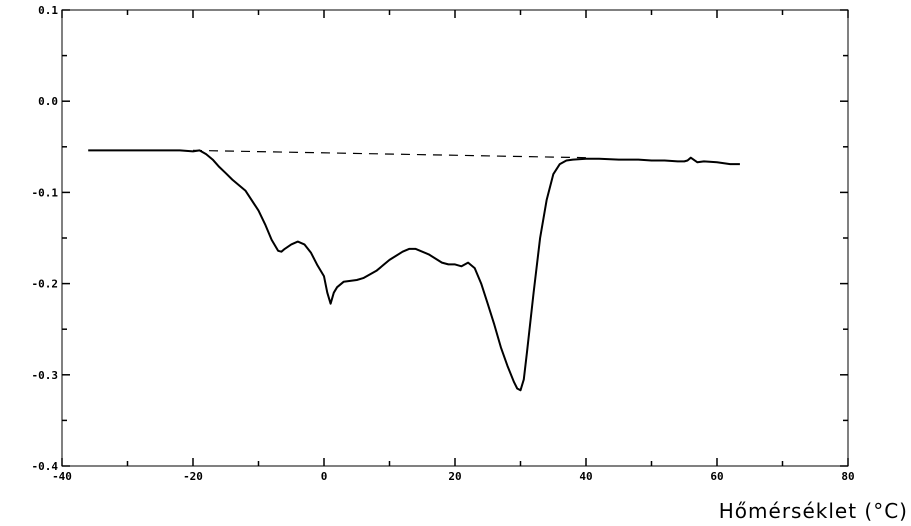 The image size is (911, 526). I want to click on x-tick-label: 40, so click(585, 476).